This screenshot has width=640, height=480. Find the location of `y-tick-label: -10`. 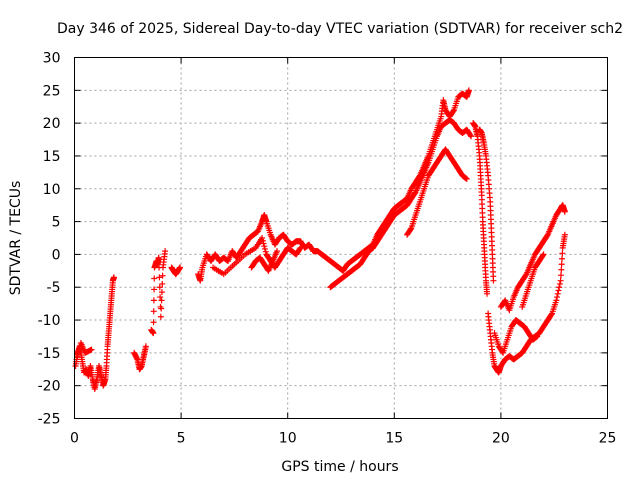

y-tick-label: -10 is located at coordinates (49, 321).